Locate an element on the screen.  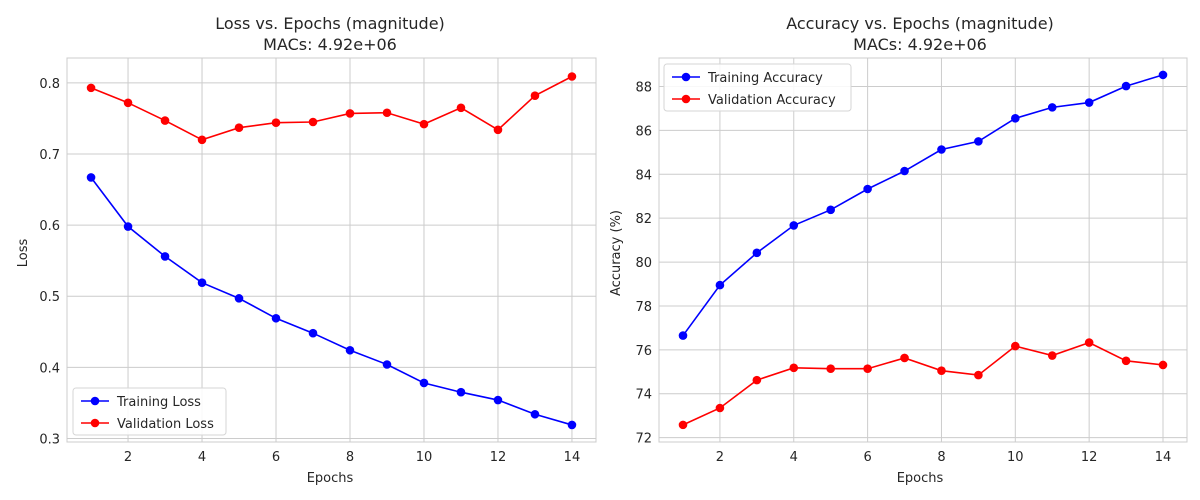
loss-legend: Training Loss Validation Loss is located at coordinates (149, 411).